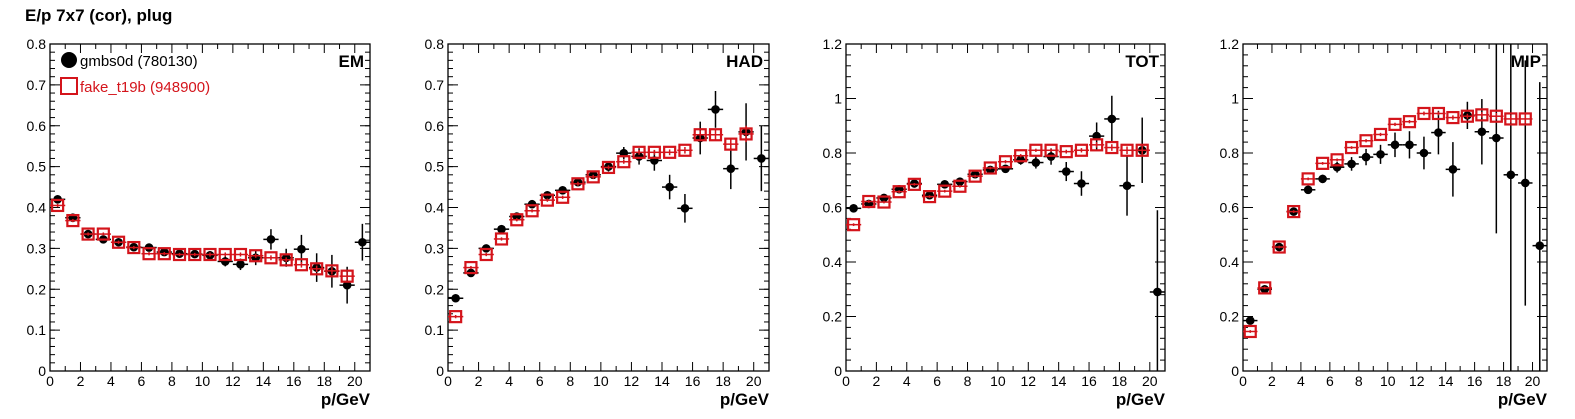 The height and width of the screenshot is (419, 1575). Describe the element at coordinates (1235, 99) in the screenshot. I see `y-tick-label: 1` at that location.